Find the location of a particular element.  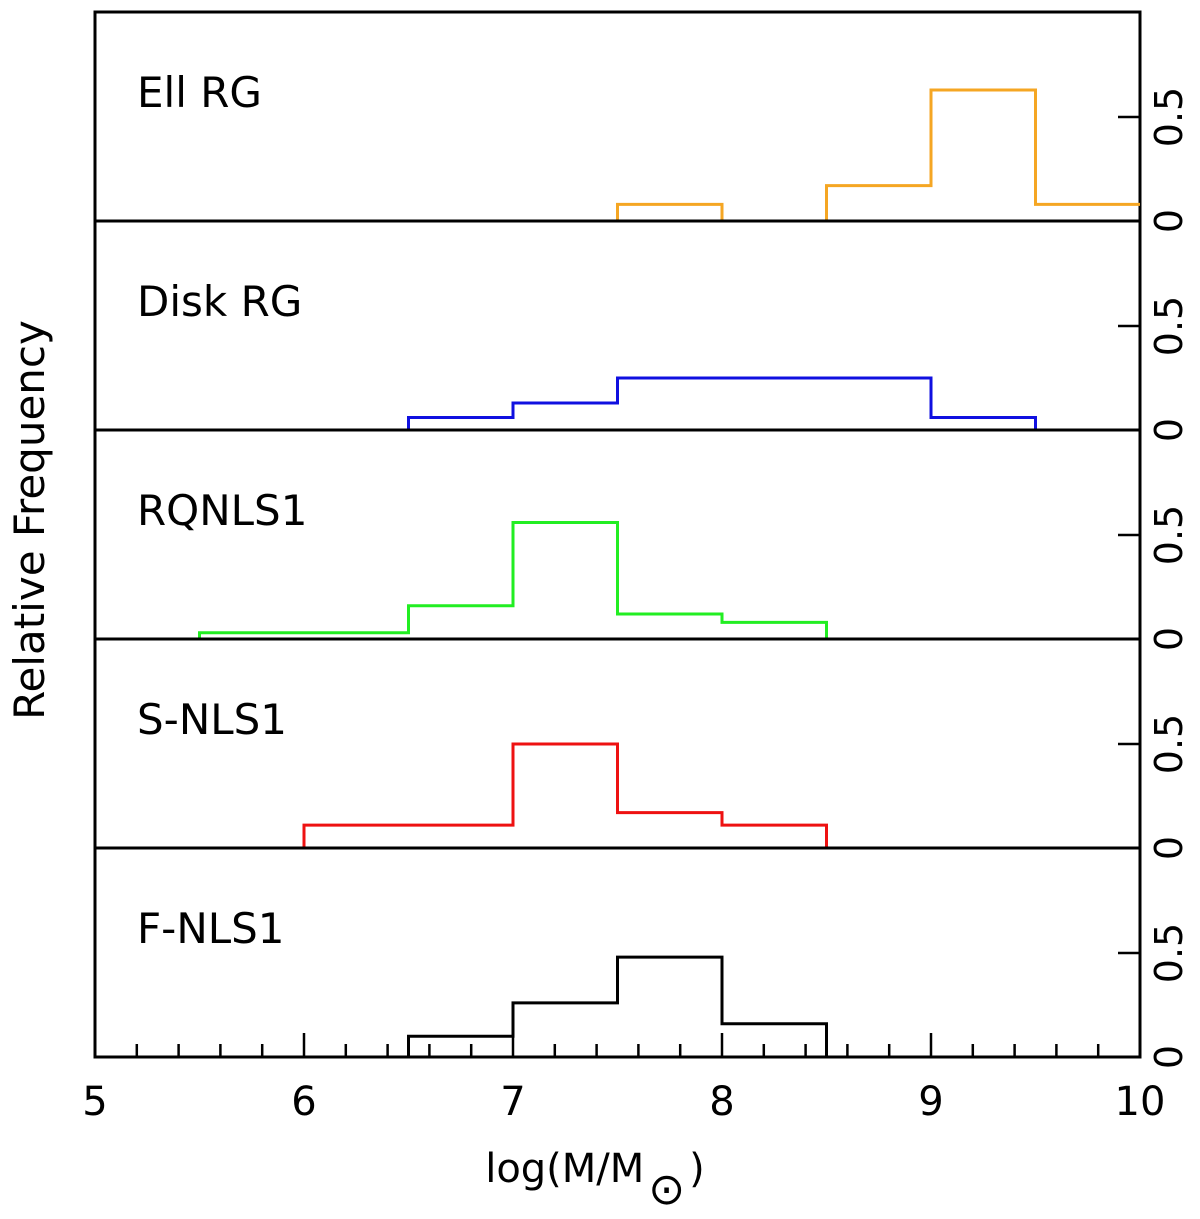

panel-label: F-NLS1 is located at coordinates (211, 928).